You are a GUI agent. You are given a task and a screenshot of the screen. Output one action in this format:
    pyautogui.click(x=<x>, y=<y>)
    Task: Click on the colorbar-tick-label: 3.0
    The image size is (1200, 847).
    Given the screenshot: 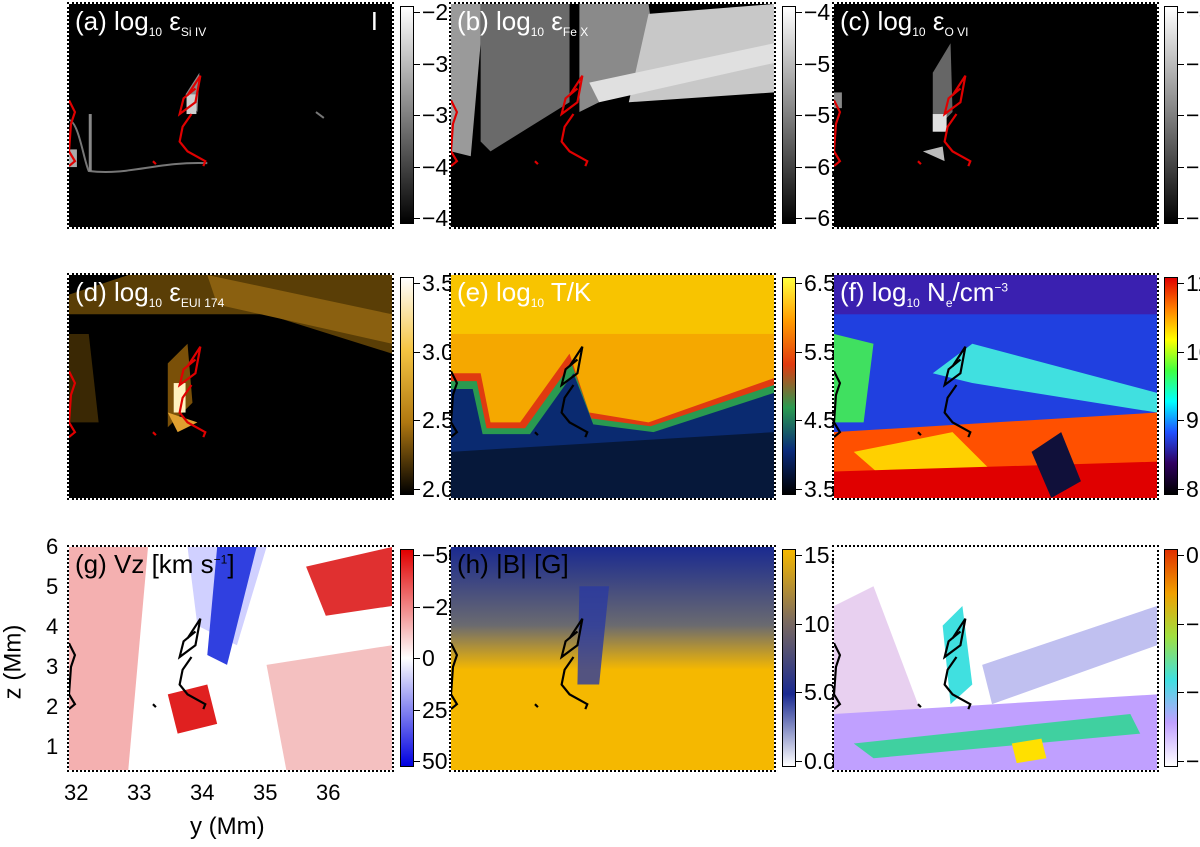 What is the action you would take?
    pyautogui.click(x=438, y=351)
    